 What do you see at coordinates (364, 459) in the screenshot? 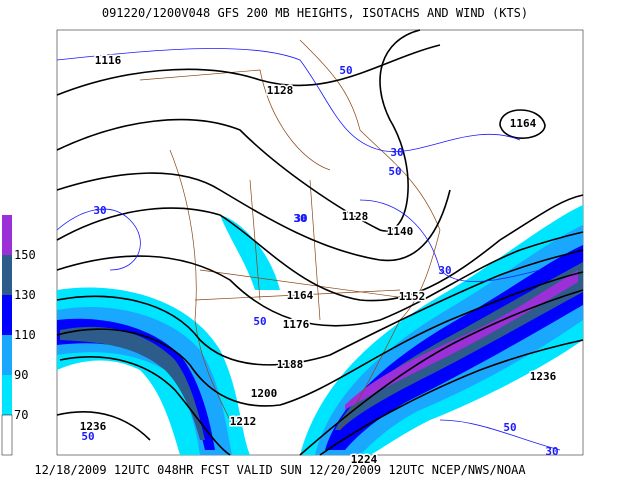
I see `height-label: 1224` at bounding box center [364, 459].